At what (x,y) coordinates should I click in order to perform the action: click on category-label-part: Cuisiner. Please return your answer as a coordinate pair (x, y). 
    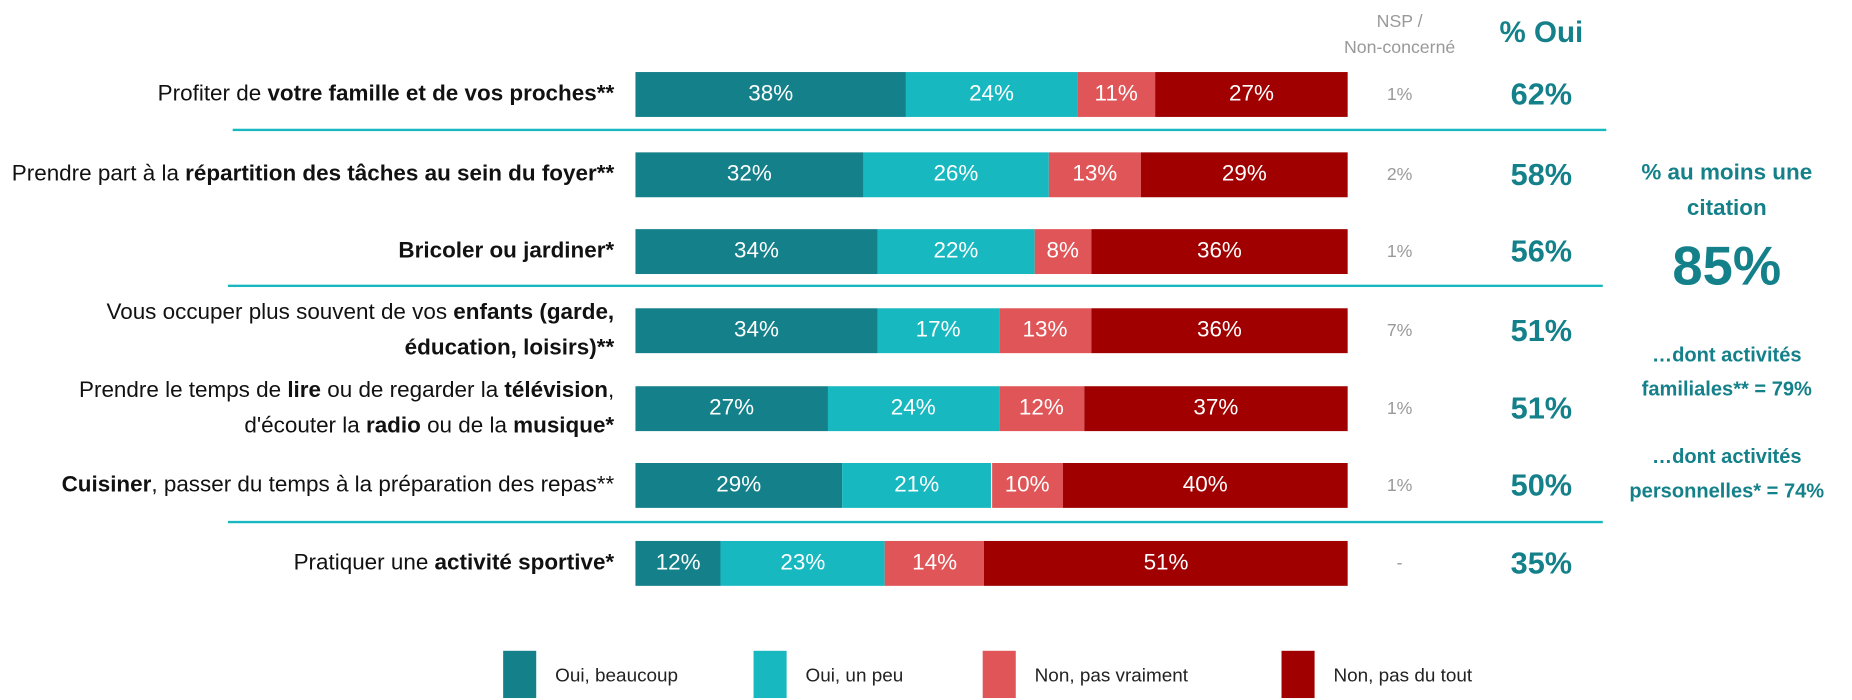
    Looking at the image, I should click on (106, 485).